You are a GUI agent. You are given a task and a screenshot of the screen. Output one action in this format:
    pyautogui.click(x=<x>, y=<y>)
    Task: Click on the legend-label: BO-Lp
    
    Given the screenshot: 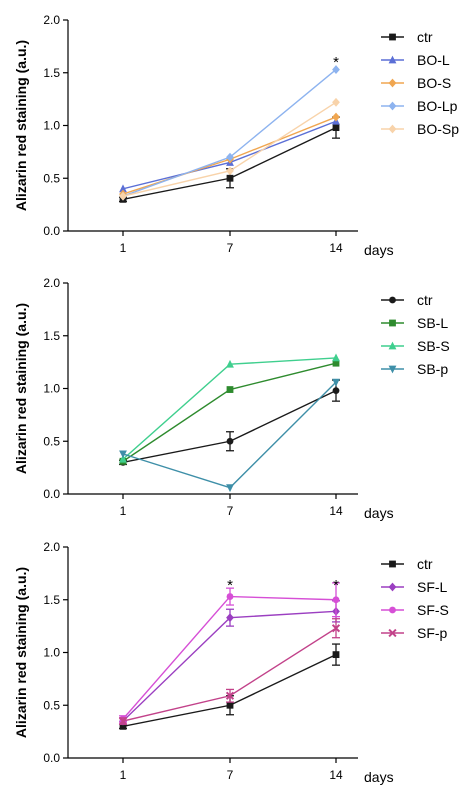 What is the action you would take?
    pyautogui.click(x=437, y=106)
    